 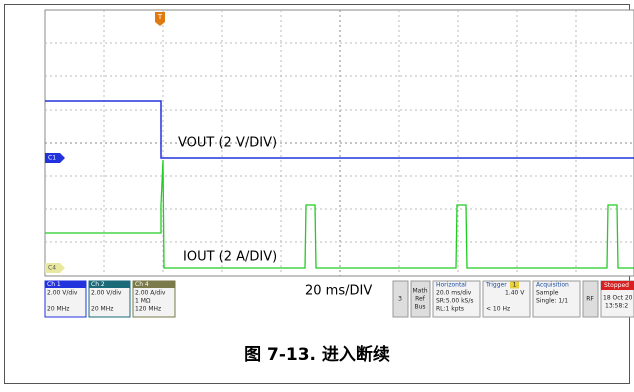 I want to click on stopped-title: Stopped, so click(x=616, y=285).